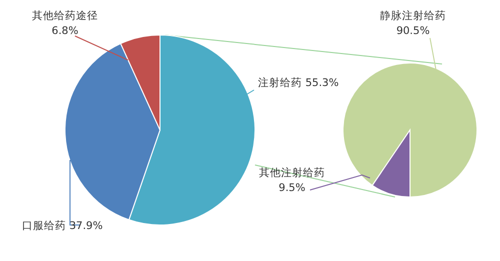 The height and width of the screenshot is (261, 500). What do you see at coordinates (298, 82) in the screenshot?
I see `slice-label: 注射给药 55.3%` at bounding box center [298, 82].